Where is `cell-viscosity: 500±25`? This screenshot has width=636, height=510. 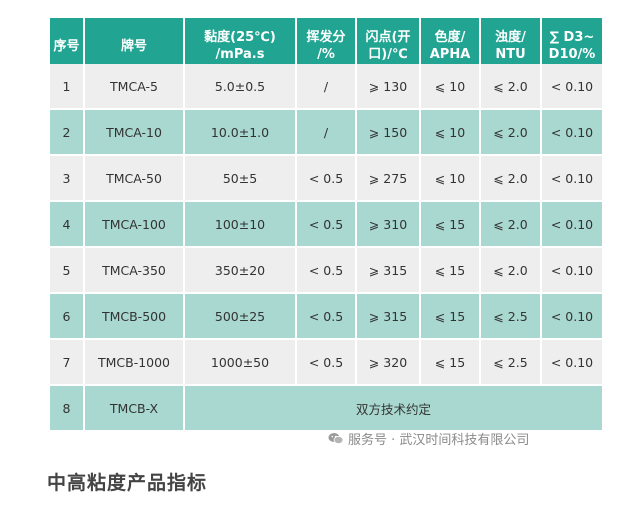
cell-viscosity: 500±25 is located at coordinates (240, 316).